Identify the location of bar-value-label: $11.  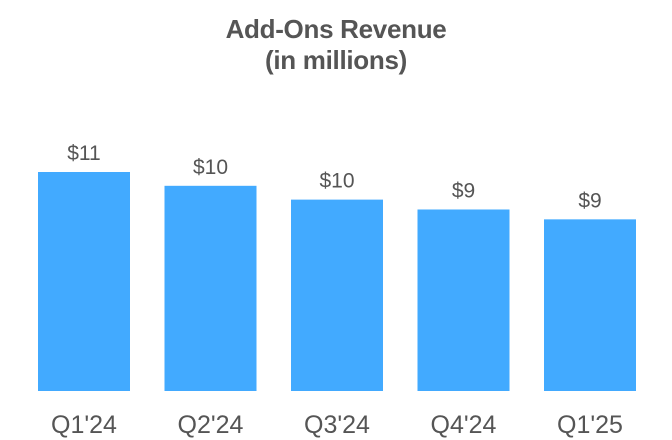
(83, 153).